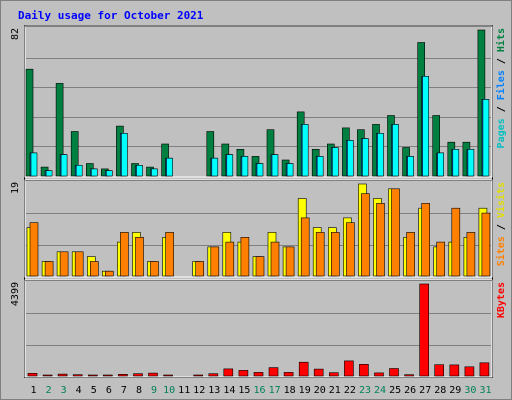  I want to click on x-tick-day-7: 7, so click(124, 390).